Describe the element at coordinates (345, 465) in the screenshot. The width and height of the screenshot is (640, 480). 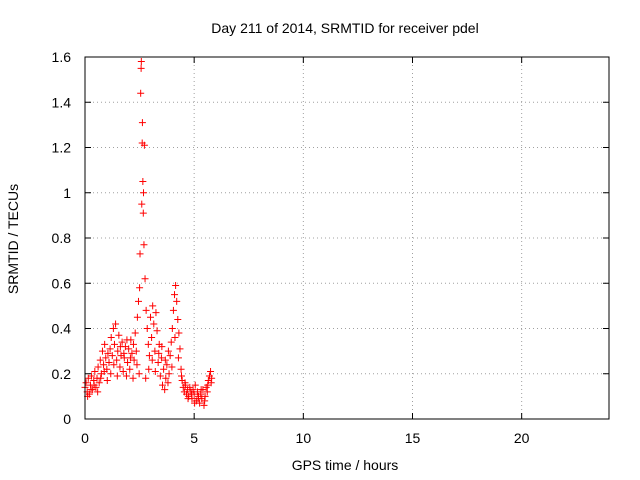
I see `x-axis-label: GPS time / hours` at that location.